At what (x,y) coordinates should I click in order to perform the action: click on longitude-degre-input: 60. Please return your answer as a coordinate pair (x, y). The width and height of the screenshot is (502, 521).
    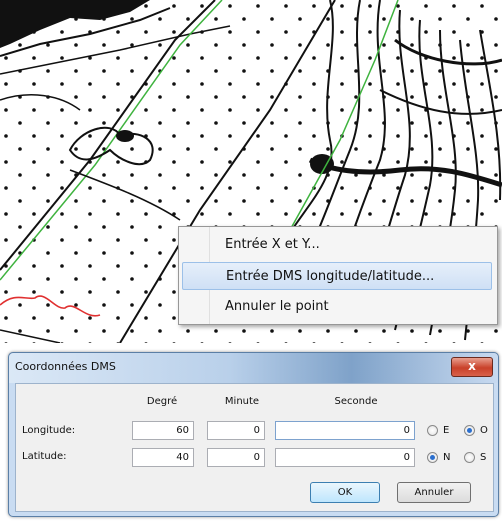
    Looking at the image, I should click on (163, 430).